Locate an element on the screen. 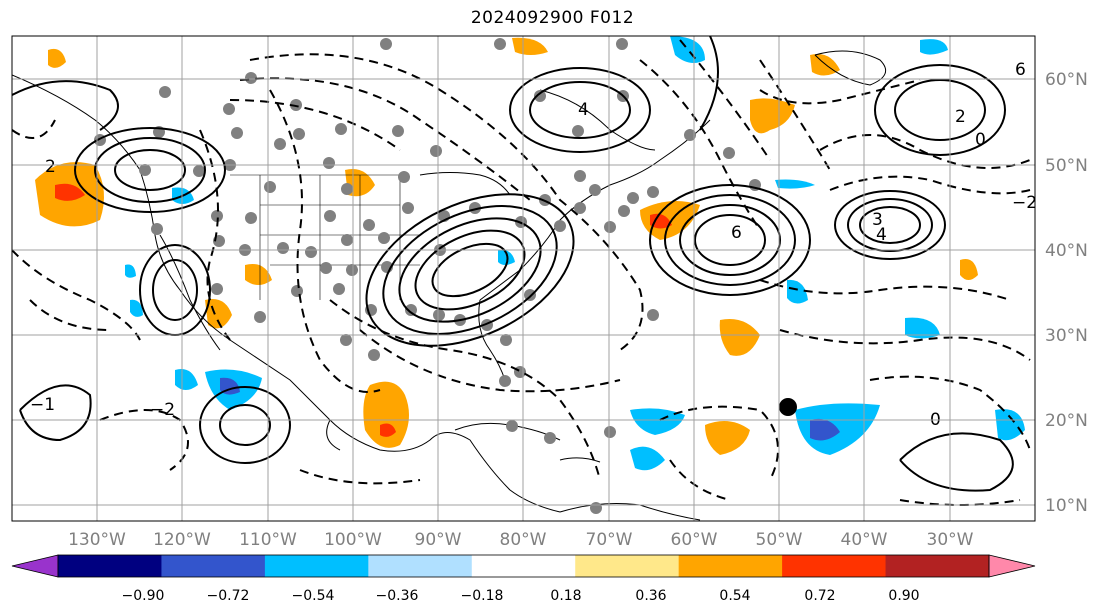 This screenshot has width=1105, height=615. colorbar-extend-high is located at coordinates (1012, 566).